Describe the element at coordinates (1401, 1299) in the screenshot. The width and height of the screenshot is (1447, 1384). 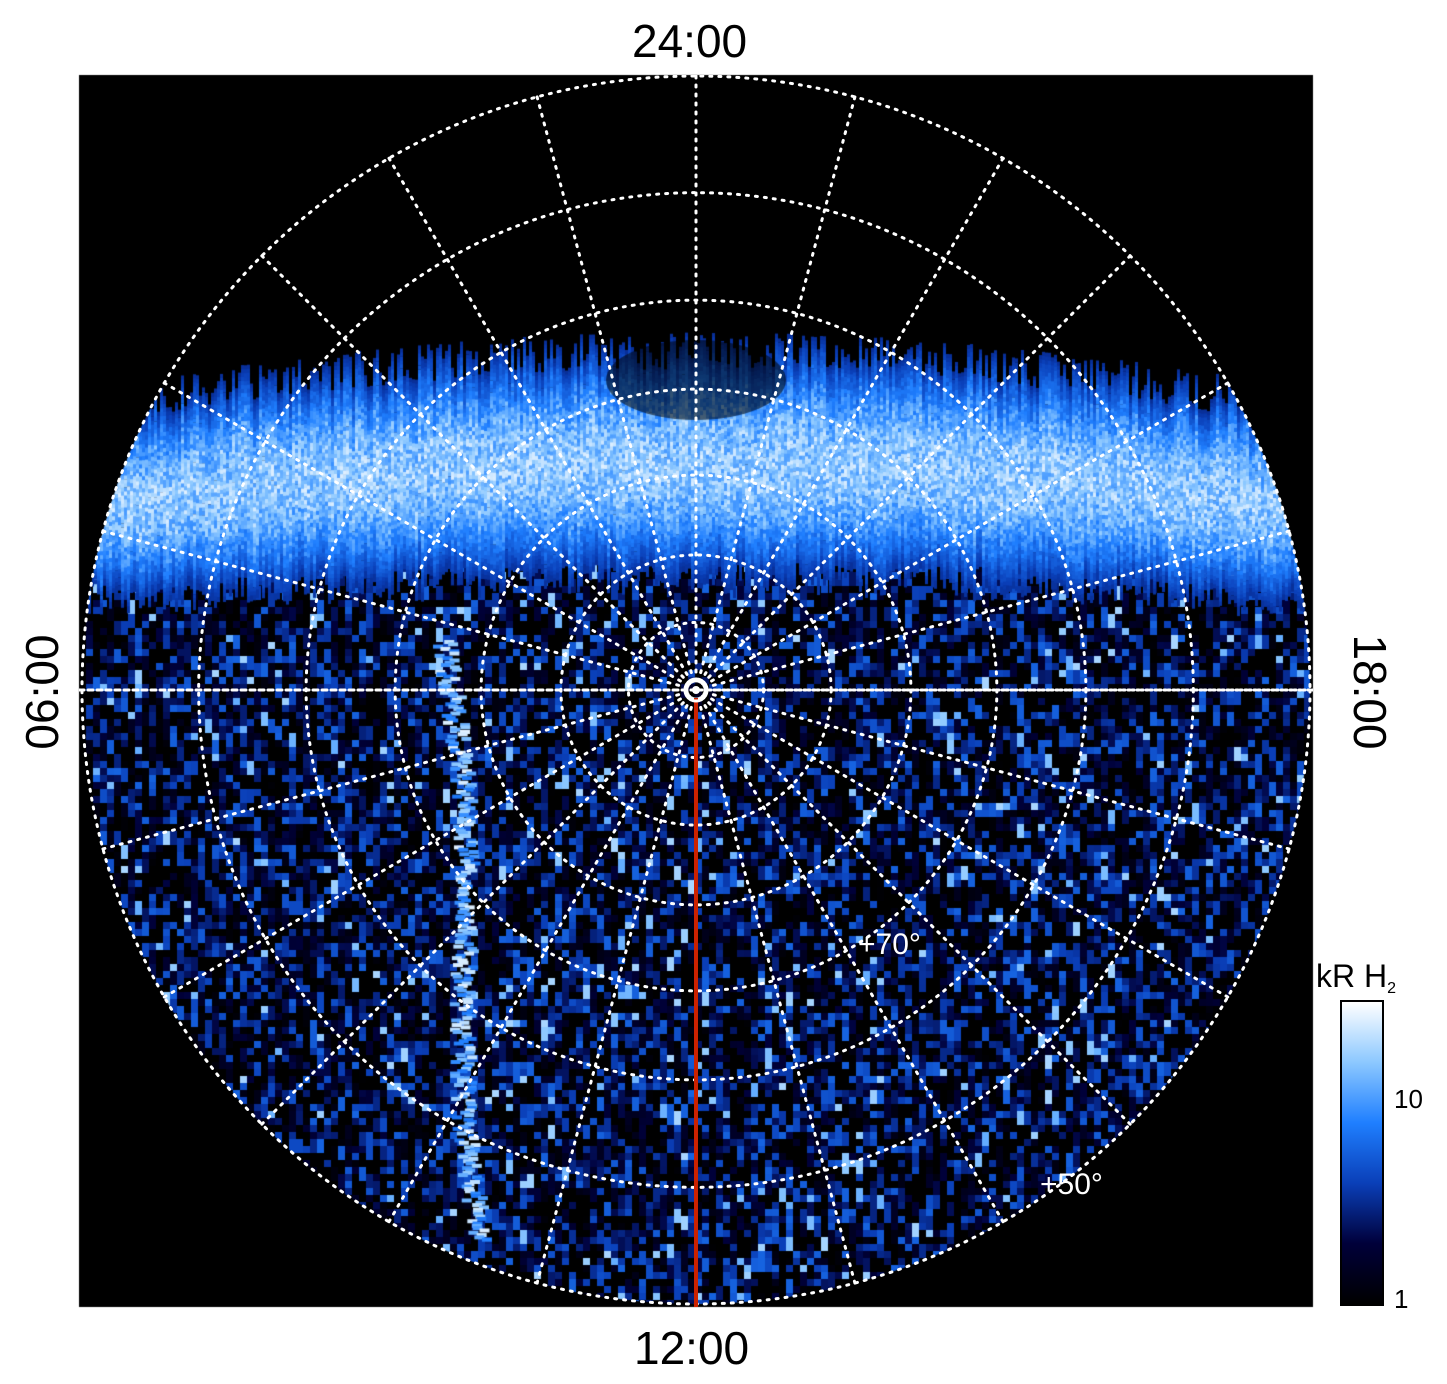
I see `colorbar-tick-1: 1` at that location.